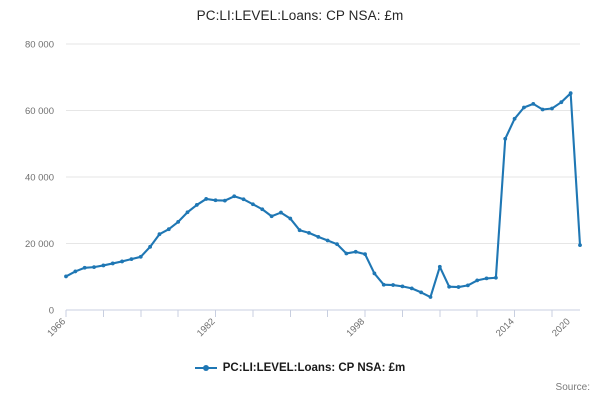 This screenshot has width=600, height=400. I want to click on x-axis-tick-labels: 1966 1982 1998 2014 2020, so click(308, 327).